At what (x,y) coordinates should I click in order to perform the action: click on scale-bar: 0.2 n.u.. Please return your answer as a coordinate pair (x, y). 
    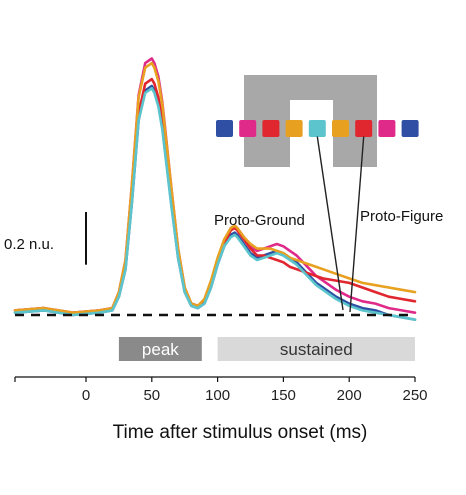
    Looking at the image, I should click on (45, 238).